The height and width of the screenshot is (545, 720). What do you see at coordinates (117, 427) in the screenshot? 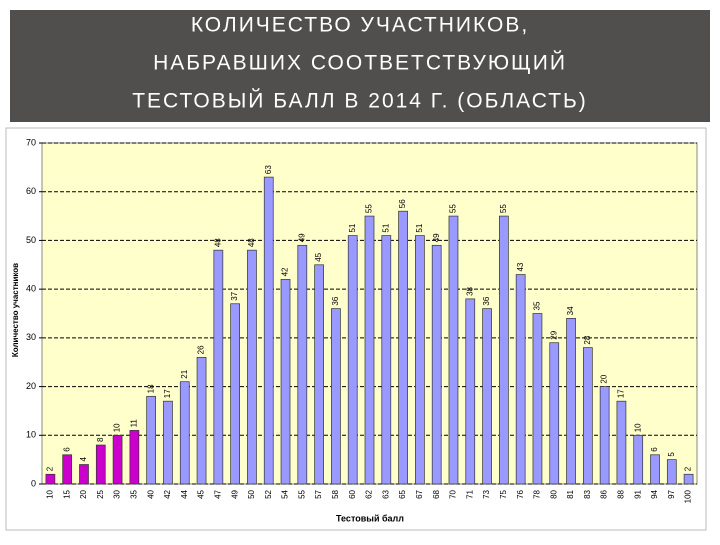
I see `data-label: 10` at bounding box center [117, 427].